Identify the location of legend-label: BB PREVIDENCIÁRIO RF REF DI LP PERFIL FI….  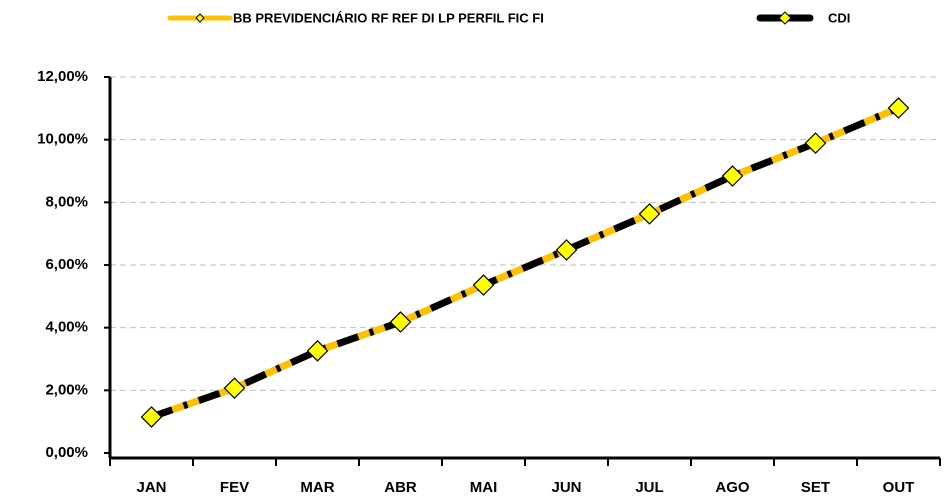
(388, 17).